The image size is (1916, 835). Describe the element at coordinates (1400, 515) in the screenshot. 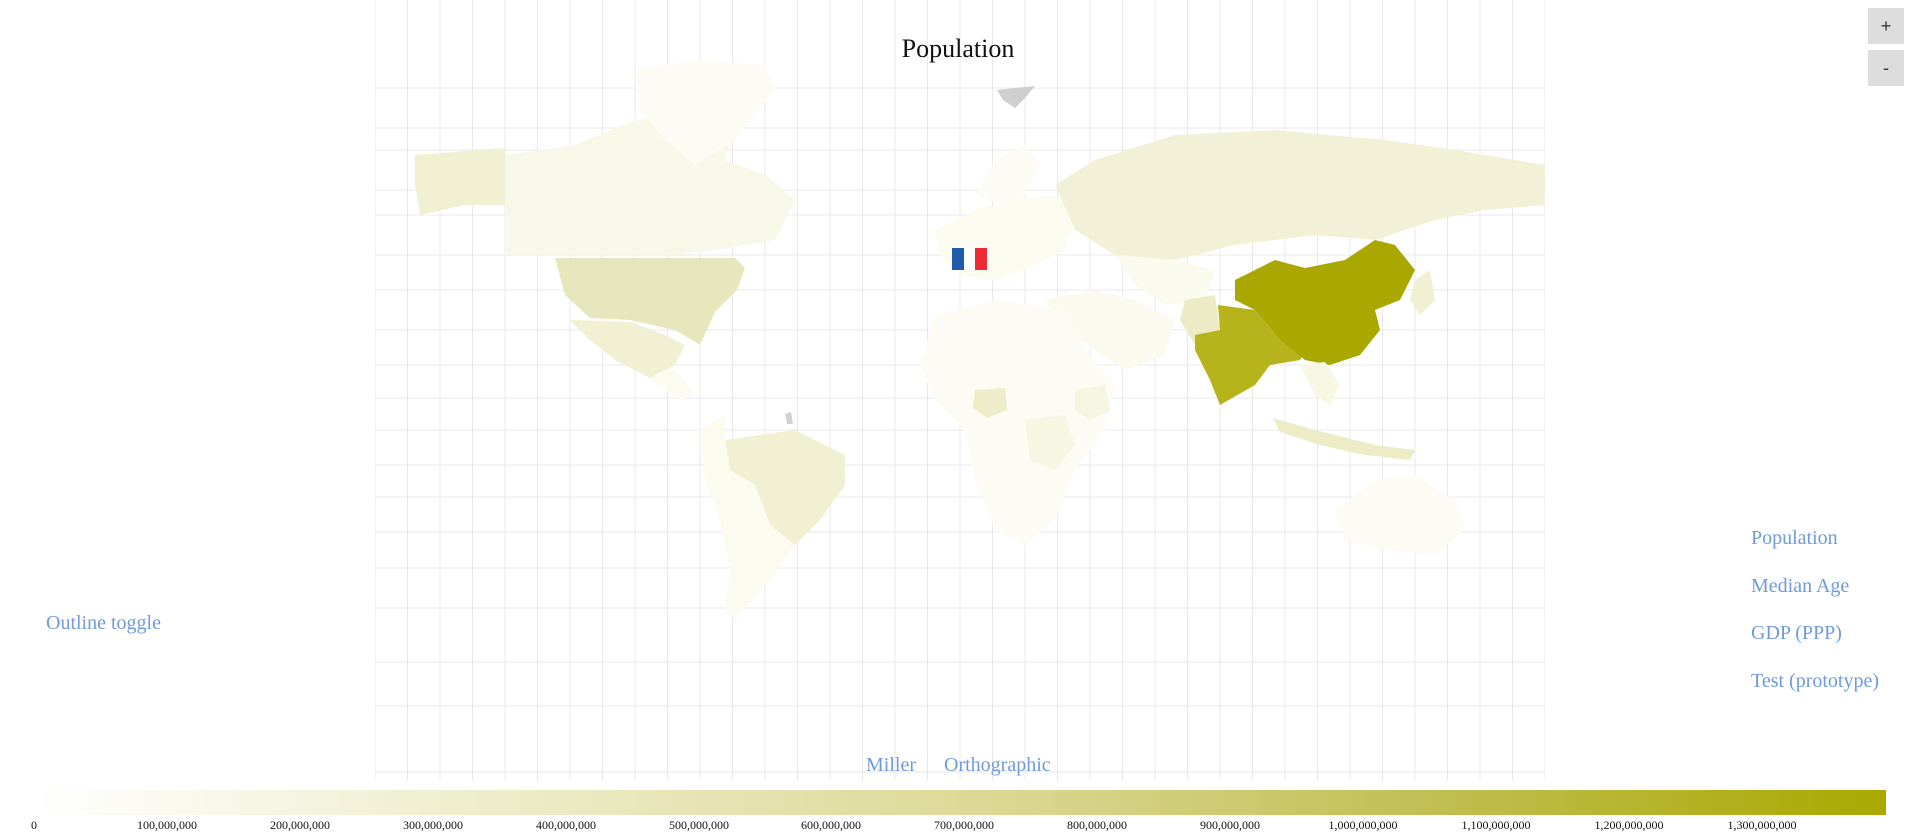

I see `country-australia` at that location.